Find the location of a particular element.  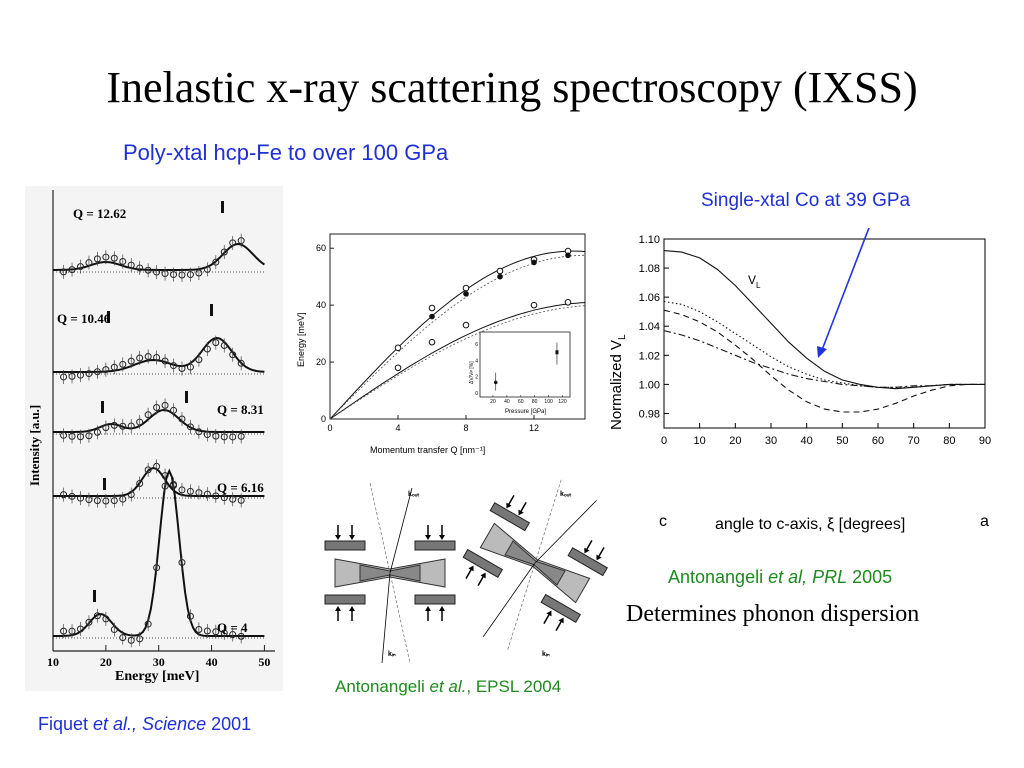

geometry-group is located at coordinates (535, 565).